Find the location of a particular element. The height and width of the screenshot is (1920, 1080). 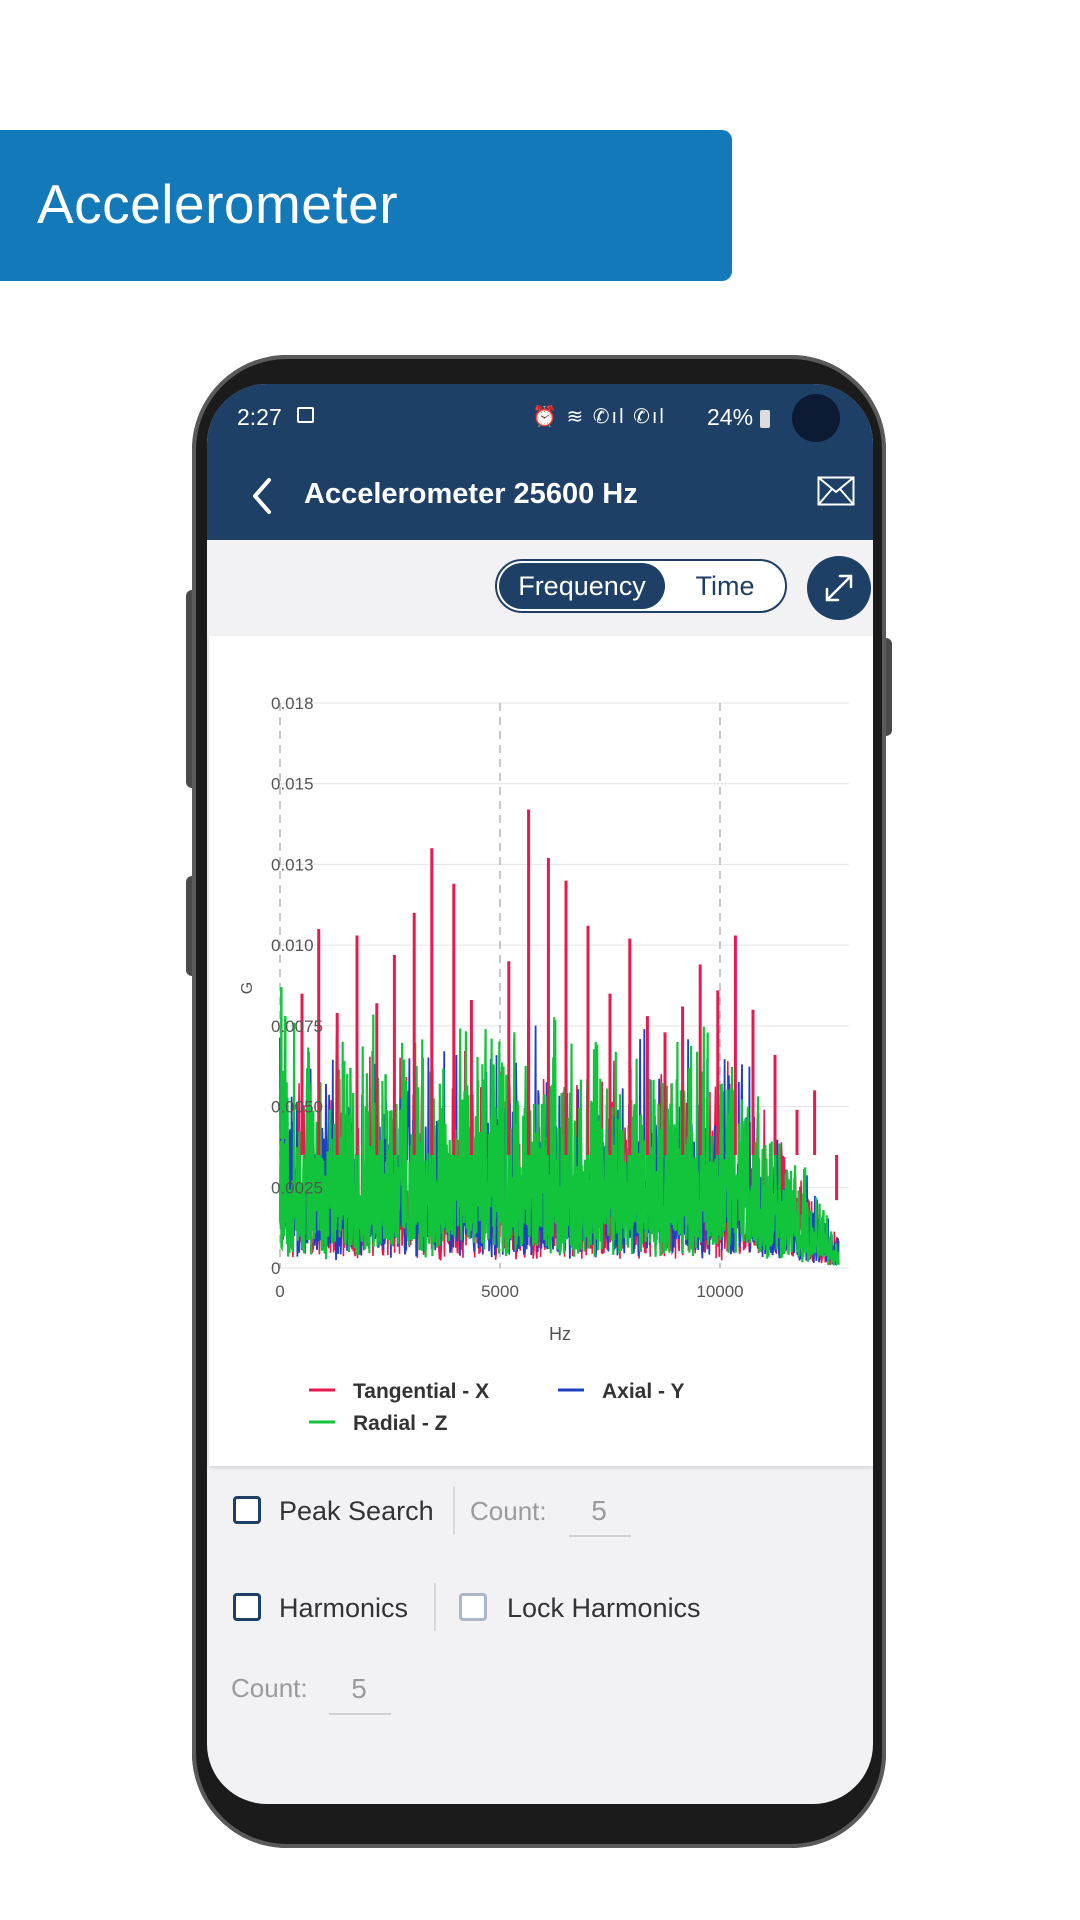

status-time: 2:27 is located at coordinates (259, 417).